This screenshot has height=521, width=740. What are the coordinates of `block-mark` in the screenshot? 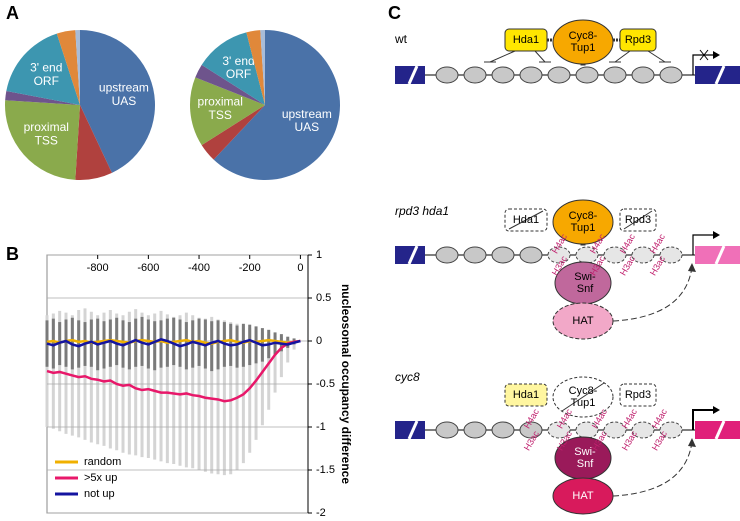 It's located at (704, 55).